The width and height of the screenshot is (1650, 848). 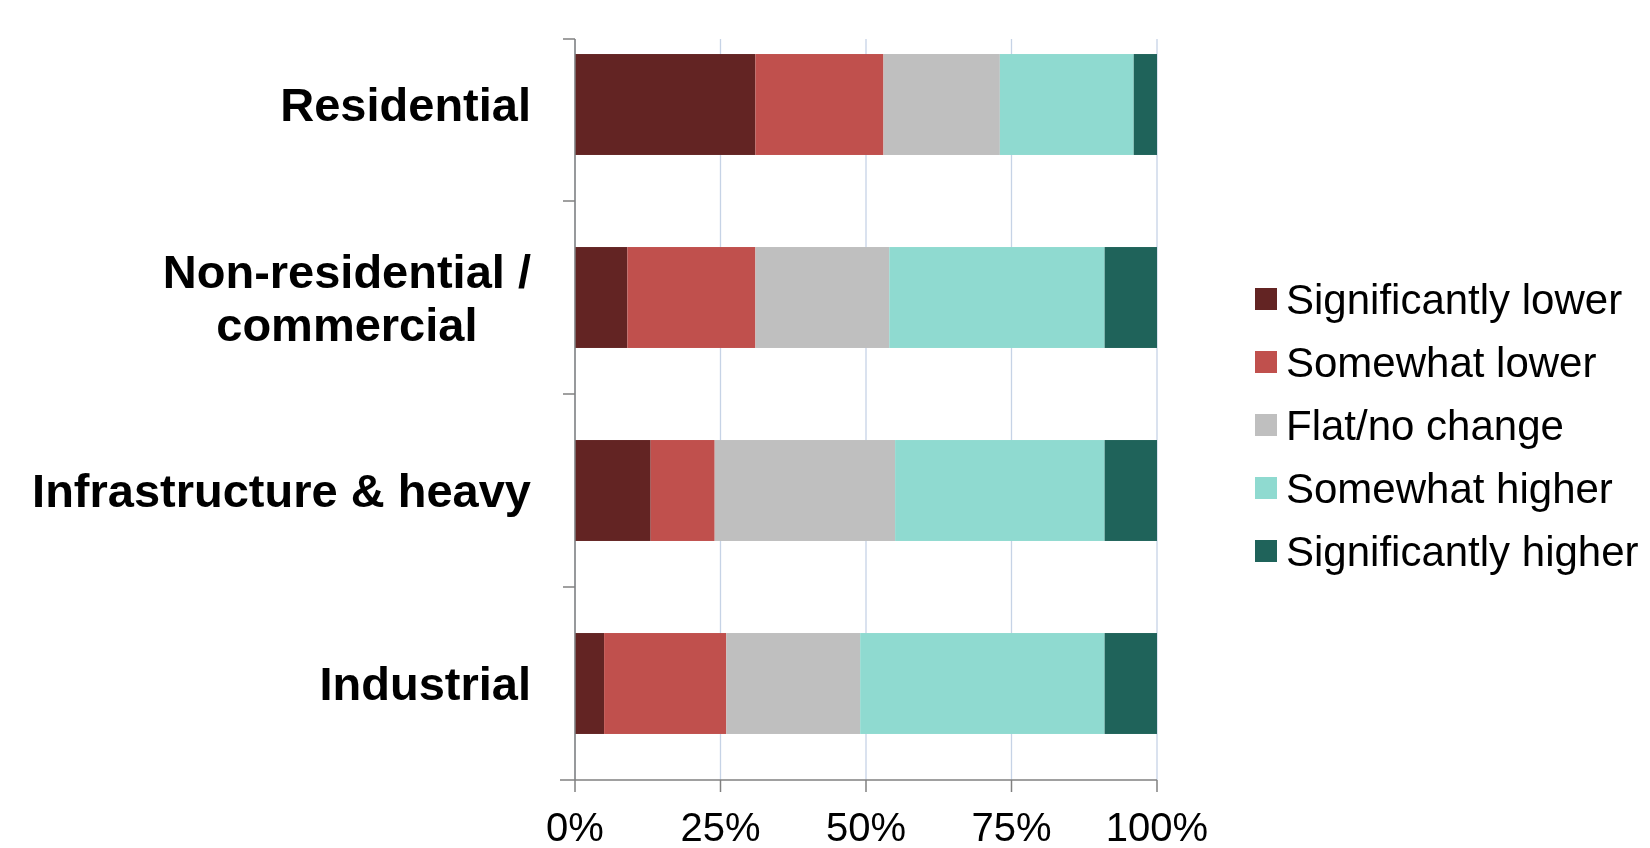 What do you see at coordinates (1454, 299) in the screenshot?
I see `legend-label: Significantly lower` at bounding box center [1454, 299].